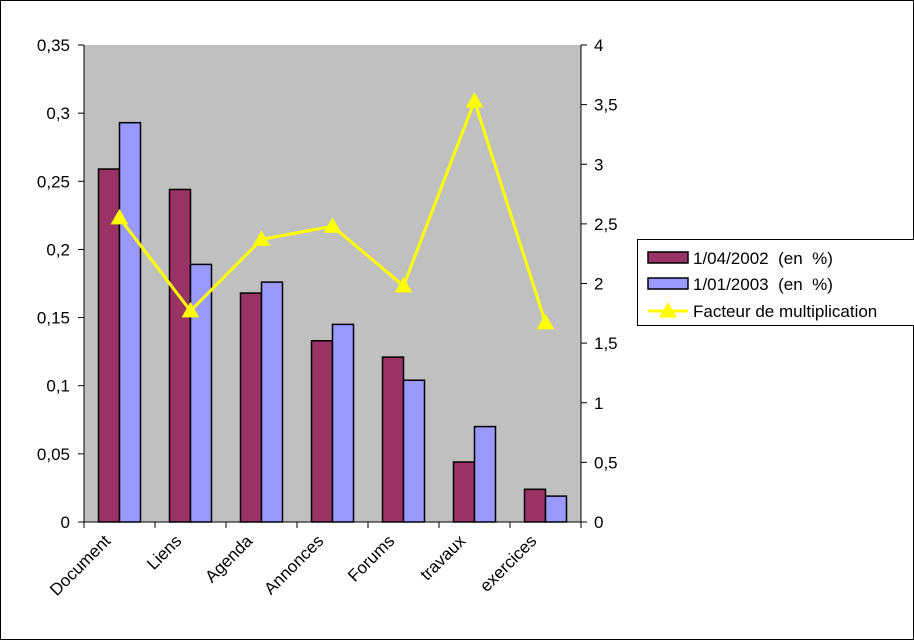  Describe the element at coordinates (58, 249) in the screenshot. I see `left-tick-label-4: 0,2` at that location.